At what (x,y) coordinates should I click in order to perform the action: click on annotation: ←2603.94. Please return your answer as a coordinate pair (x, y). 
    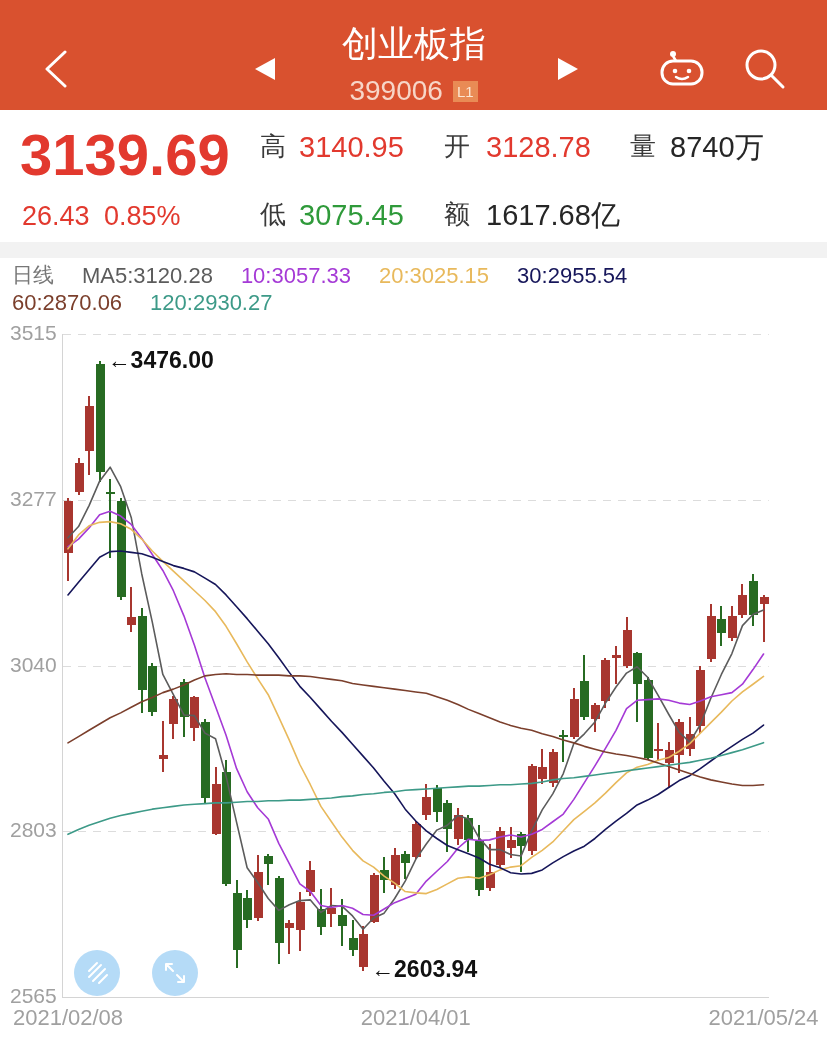
    Looking at the image, I should click on (424, 968).